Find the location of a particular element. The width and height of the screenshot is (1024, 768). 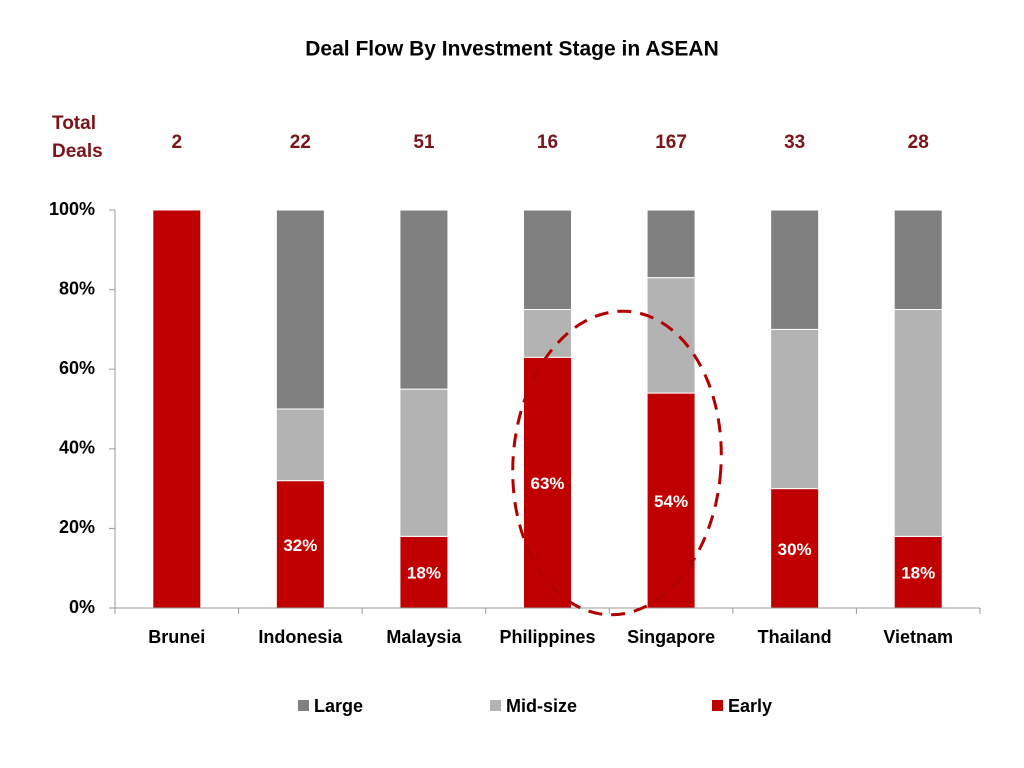

y-tick-label: 20% is located at coordinates (77, 527).